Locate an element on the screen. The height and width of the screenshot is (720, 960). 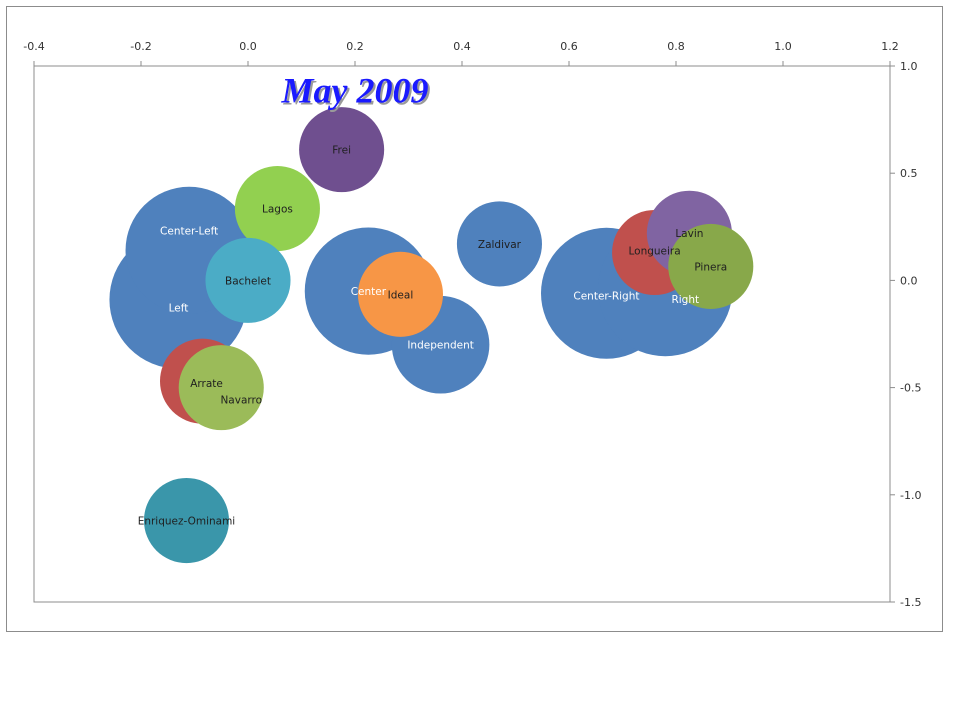
bubble-frei is located at coordinates (342, 150).